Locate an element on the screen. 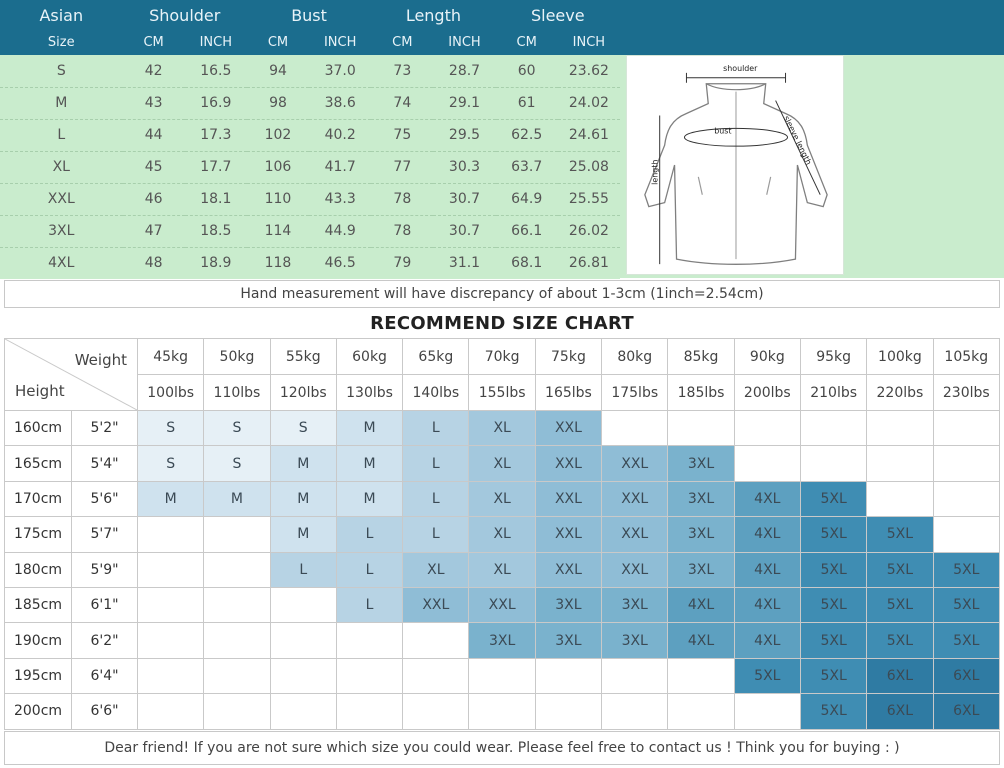  weight-kg-cell: 100kg is located at coordinates (900, 356).